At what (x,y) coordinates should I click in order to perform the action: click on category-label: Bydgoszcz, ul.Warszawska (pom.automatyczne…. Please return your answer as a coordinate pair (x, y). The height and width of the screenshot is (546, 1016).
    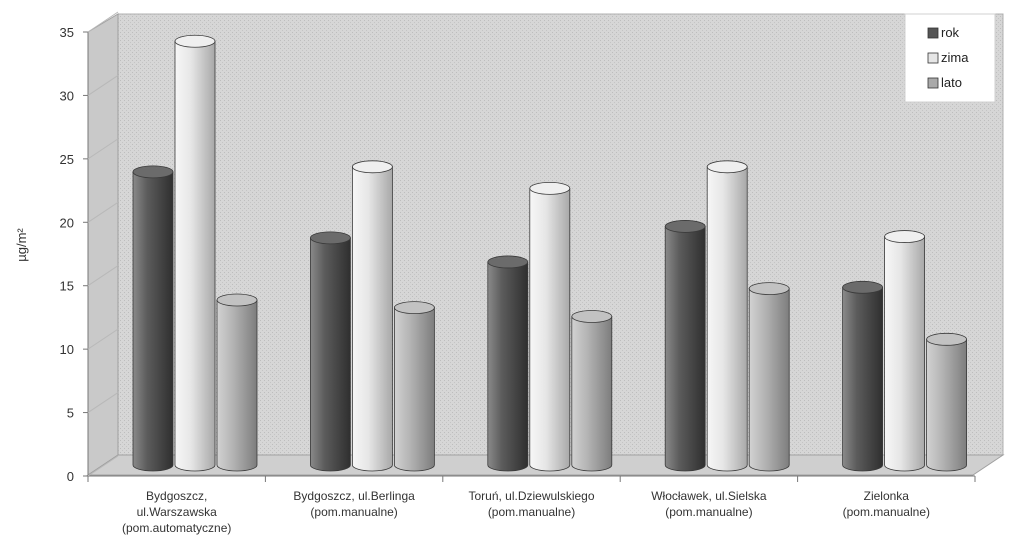
    Looking at the image, I should click on (176, 512).